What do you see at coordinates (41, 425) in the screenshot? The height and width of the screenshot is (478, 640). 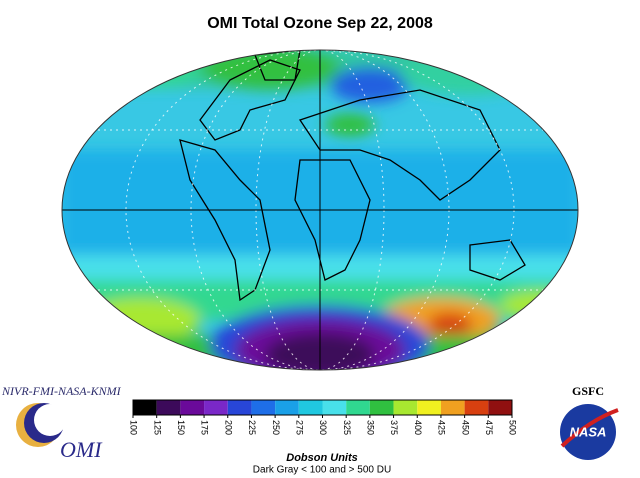 I see `omi-logo-mark` at bounding box center [41, 425].